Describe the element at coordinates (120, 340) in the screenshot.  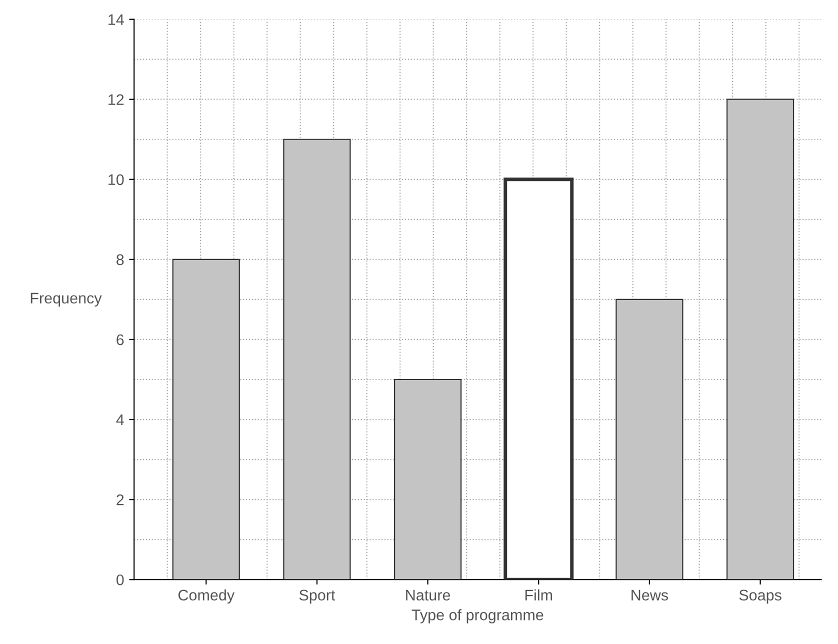
I see `y-tick-label: 6` at that location.